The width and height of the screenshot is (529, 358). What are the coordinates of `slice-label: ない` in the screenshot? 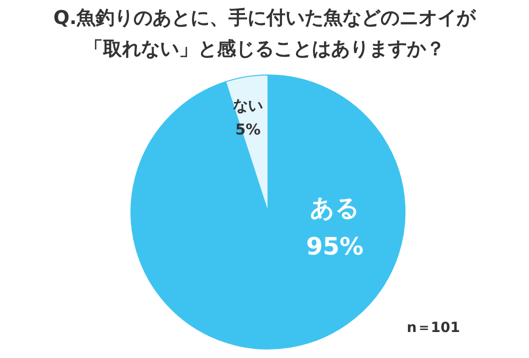 It's located at (248, 105).